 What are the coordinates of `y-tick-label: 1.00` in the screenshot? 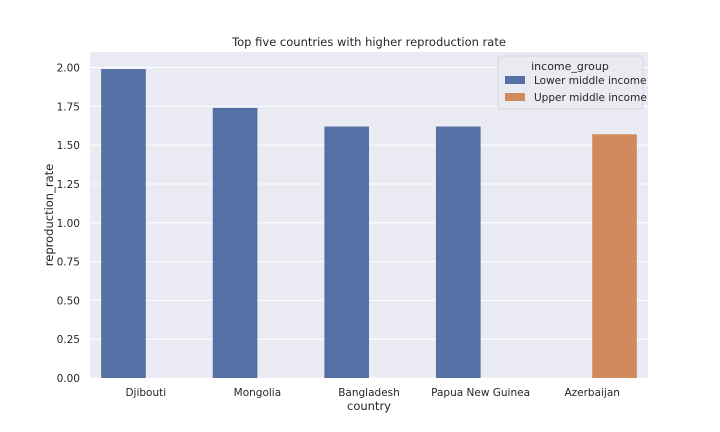 It's located at (68, 224).